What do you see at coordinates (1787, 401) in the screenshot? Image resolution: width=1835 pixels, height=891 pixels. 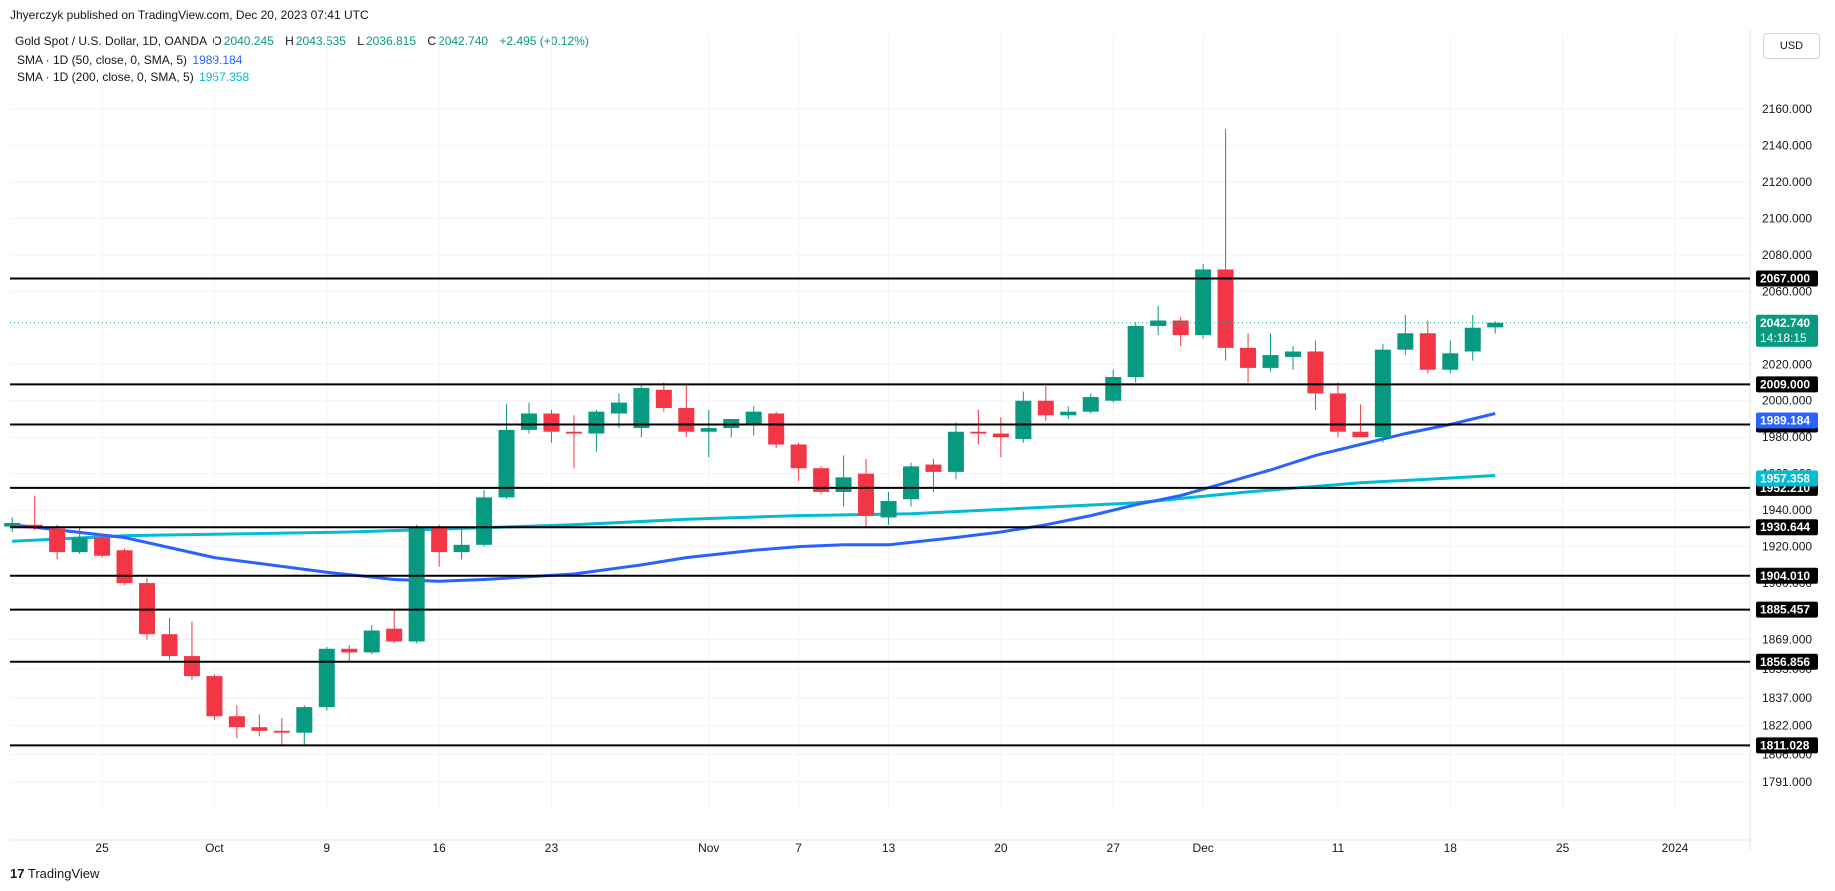 I see `y-tick-label: 2000.000` at bounding box center [1787, 401].